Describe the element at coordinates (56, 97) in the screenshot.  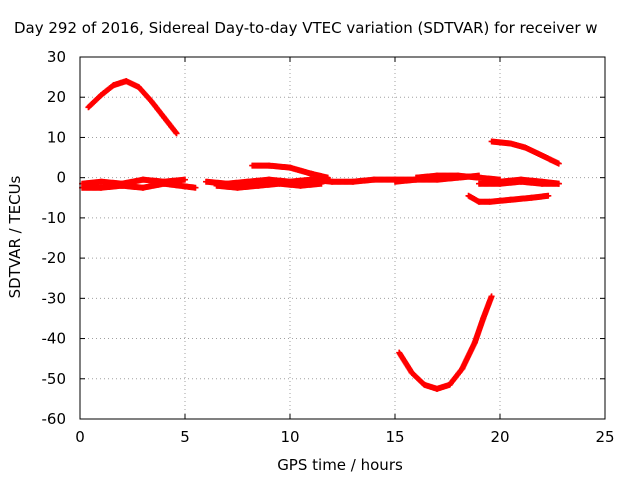
I see `y-tick-label: 20` at that location.